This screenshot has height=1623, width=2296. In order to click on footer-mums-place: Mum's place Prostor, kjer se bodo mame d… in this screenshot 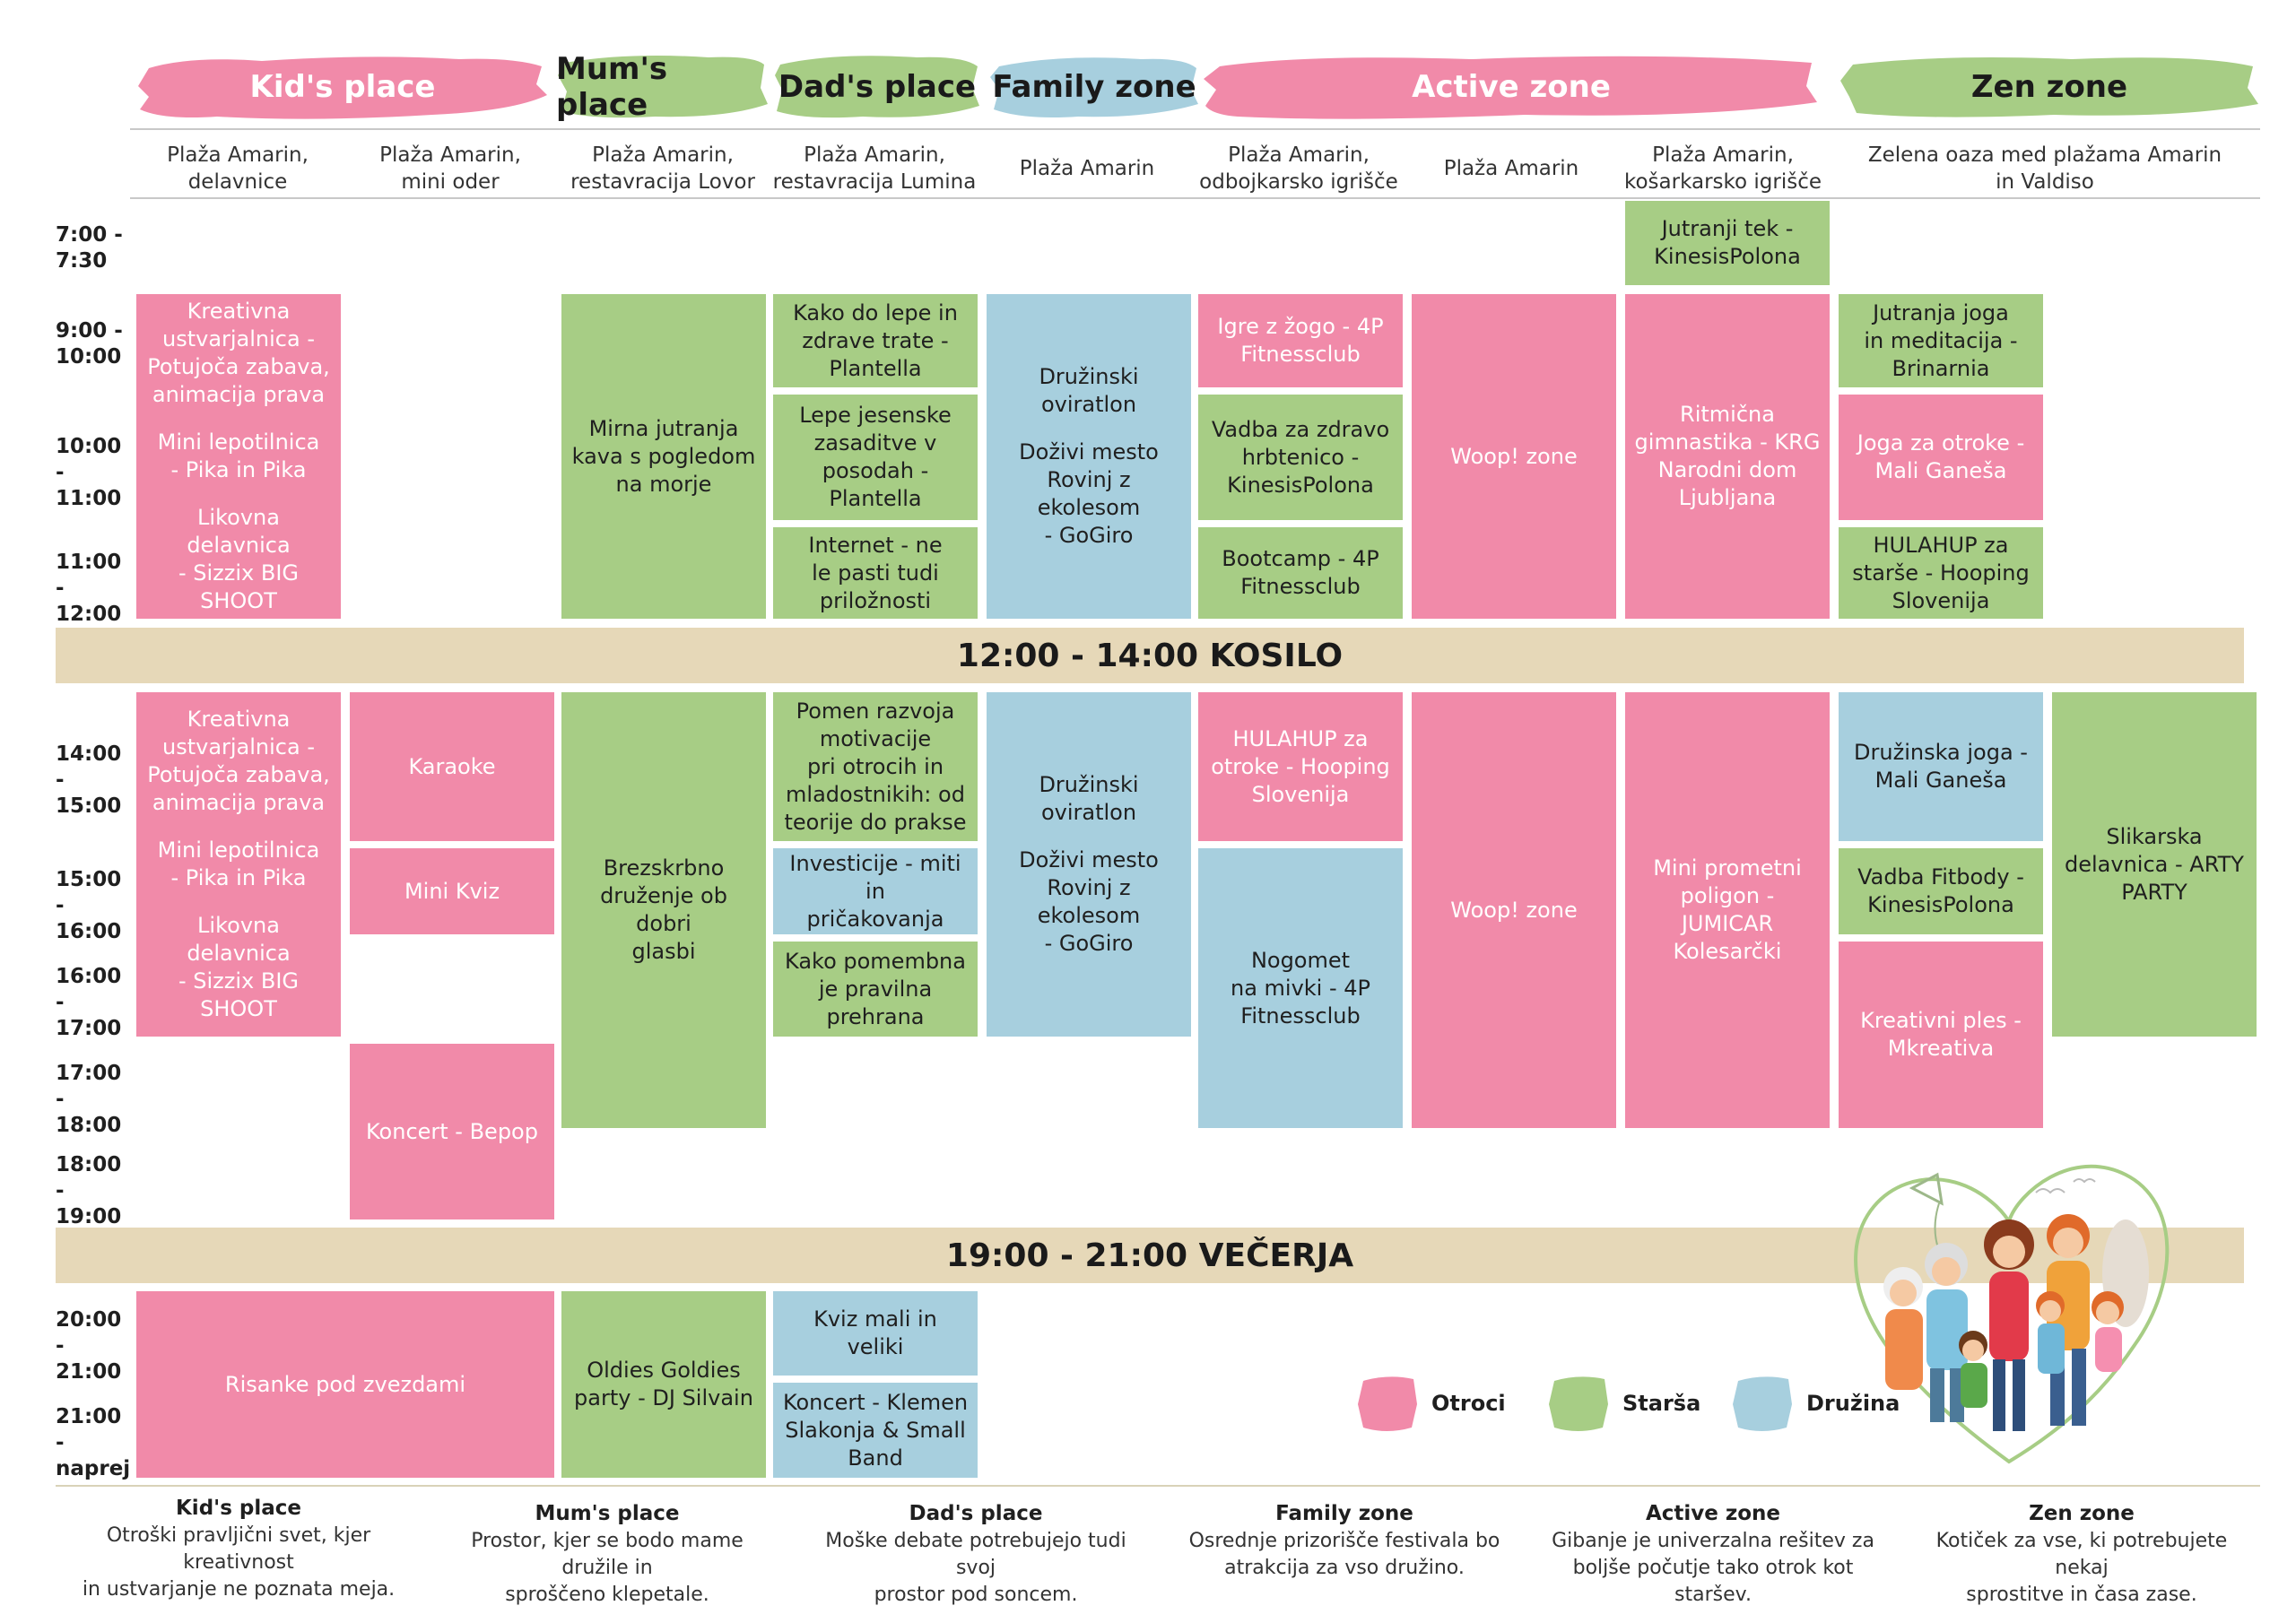, I will do `click(607, 1554)`.